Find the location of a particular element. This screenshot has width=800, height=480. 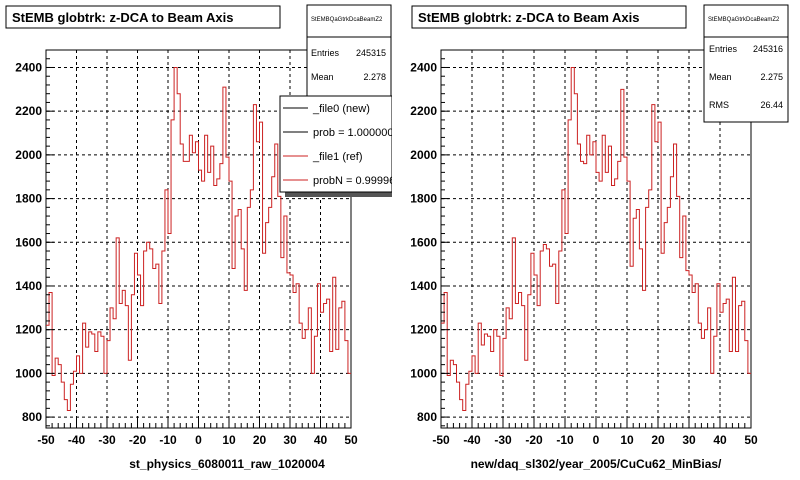

left-x-tick-label: 20 is located at coordinates (260, 440).